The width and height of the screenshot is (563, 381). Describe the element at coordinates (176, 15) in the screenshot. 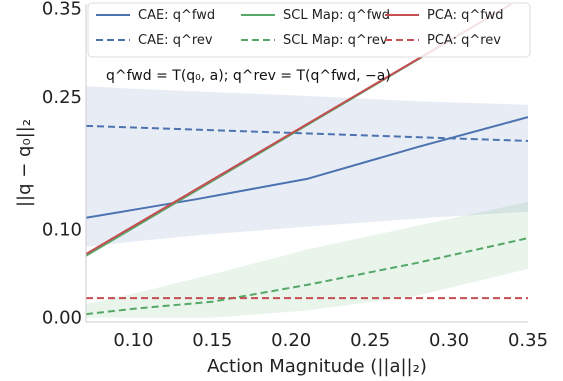

I see `legend-label-cae-q-fwd: CAE: q^fwd` at that location.